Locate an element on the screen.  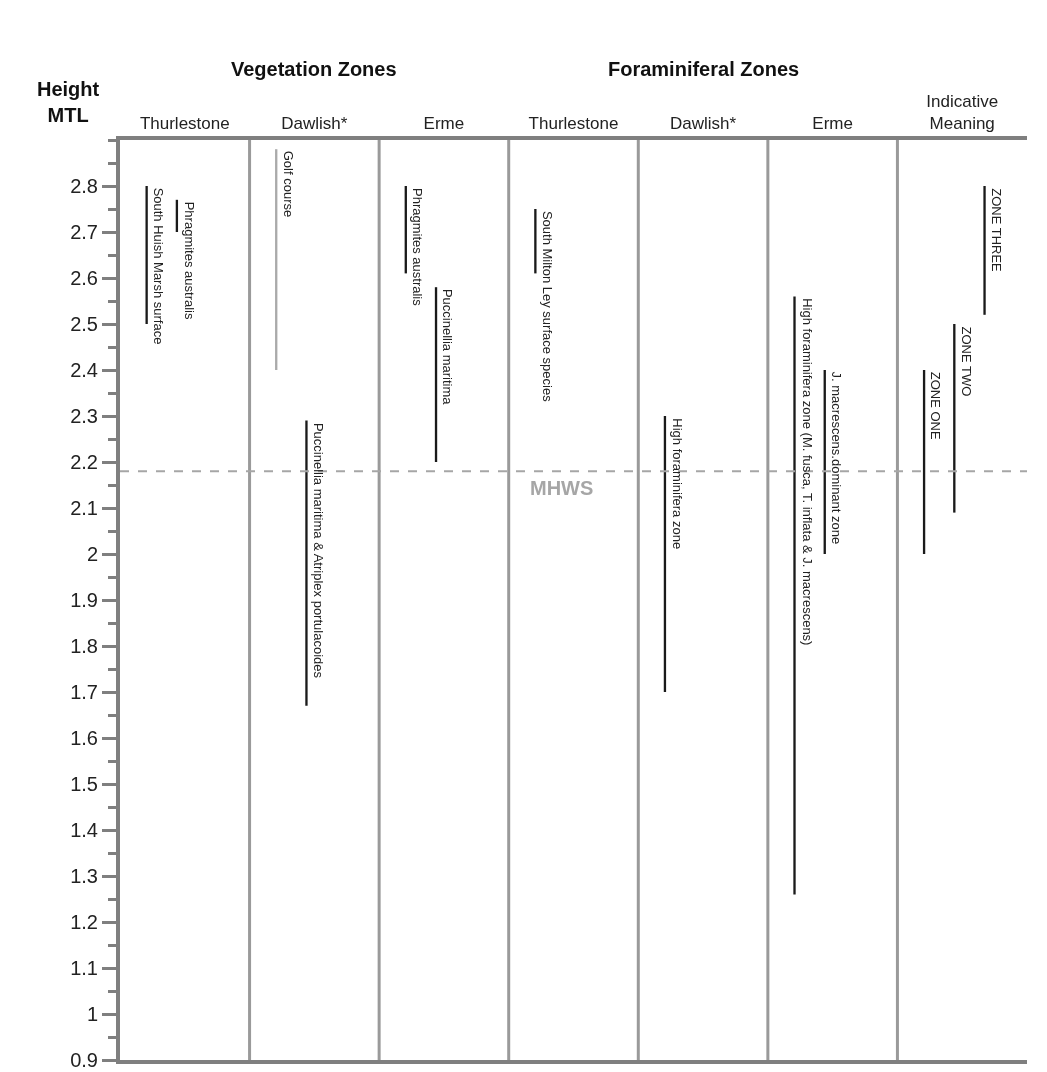
y-tick-label: 2.6 is located at coordinates (84, 278).